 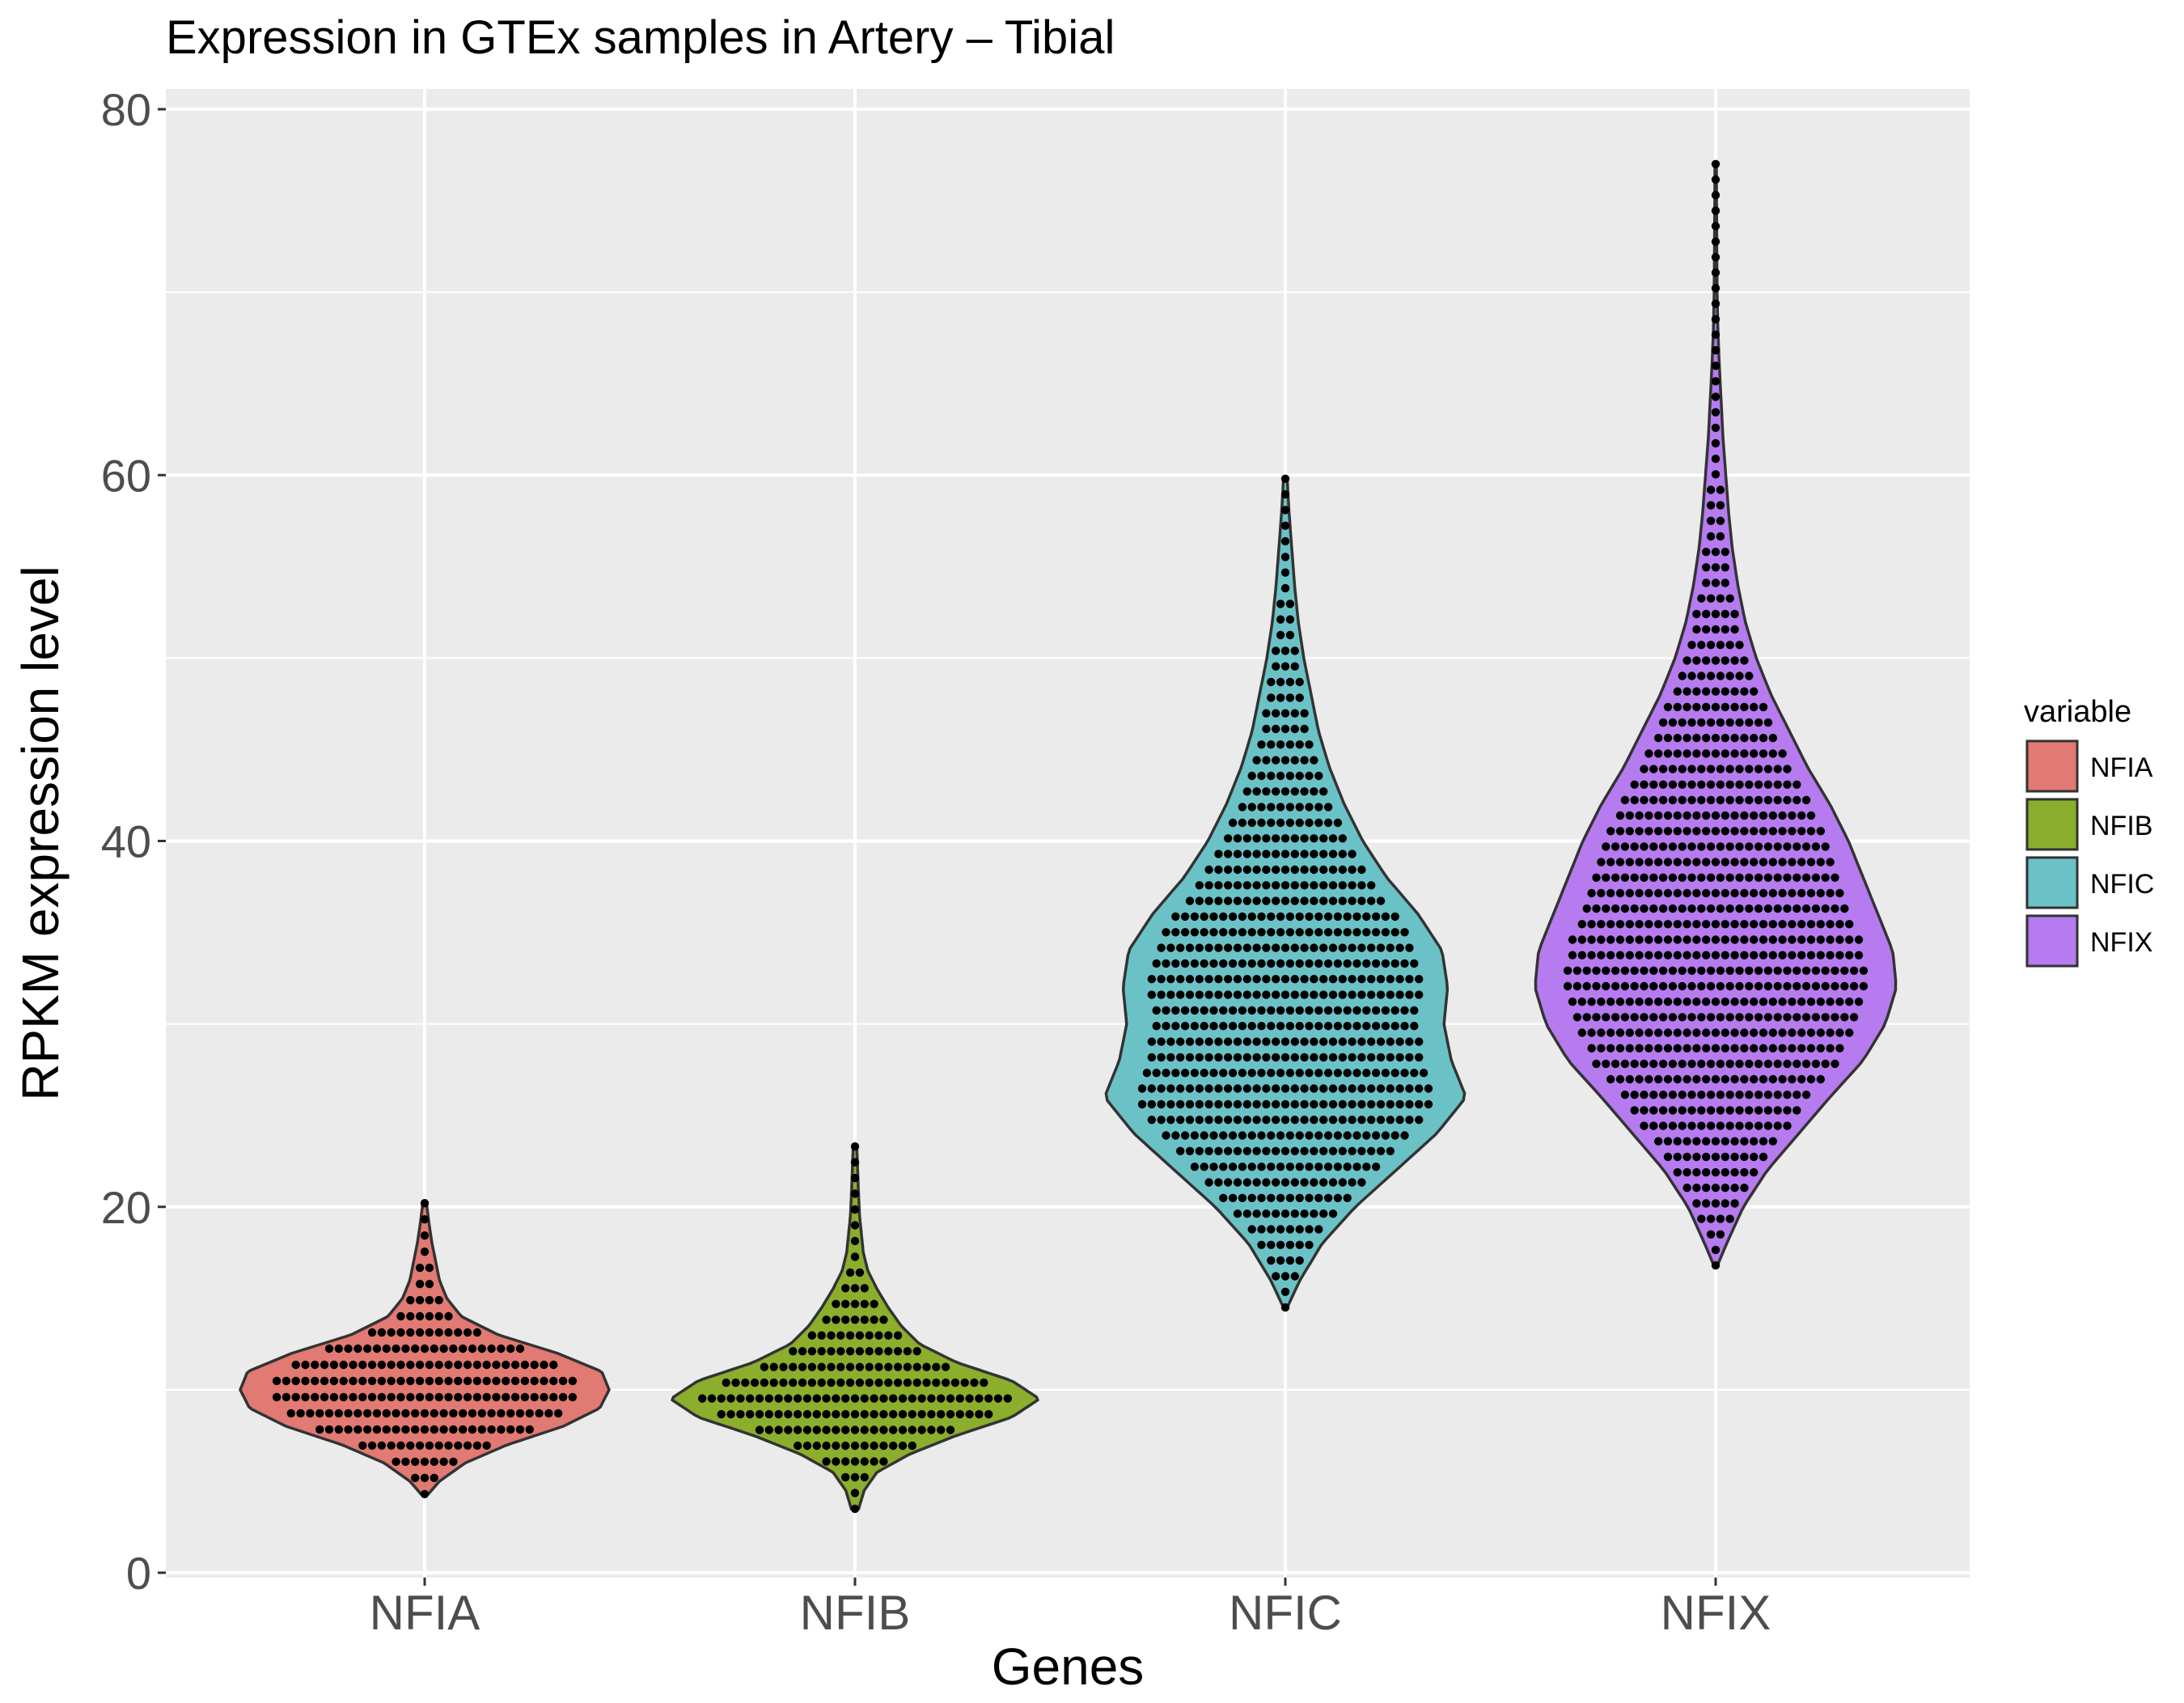 I want to click on points-nfia, so click(x=425, y=1349).